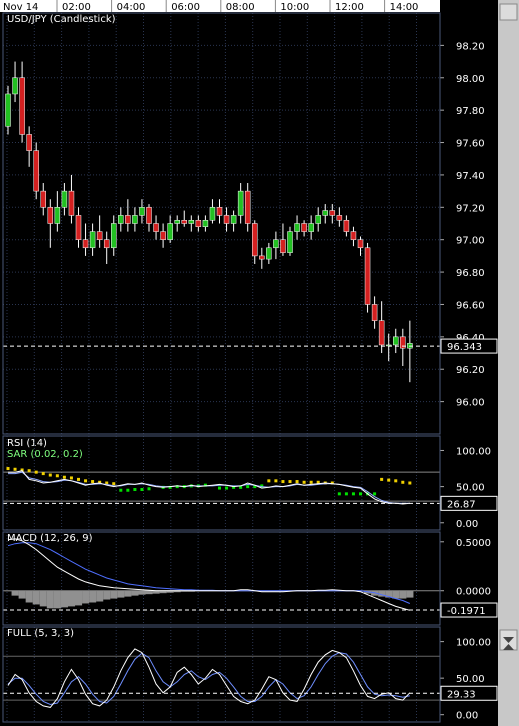 This screenshot has height=726, width=519. I want to click on time-tick-label: 08:00, so click(240, 7).